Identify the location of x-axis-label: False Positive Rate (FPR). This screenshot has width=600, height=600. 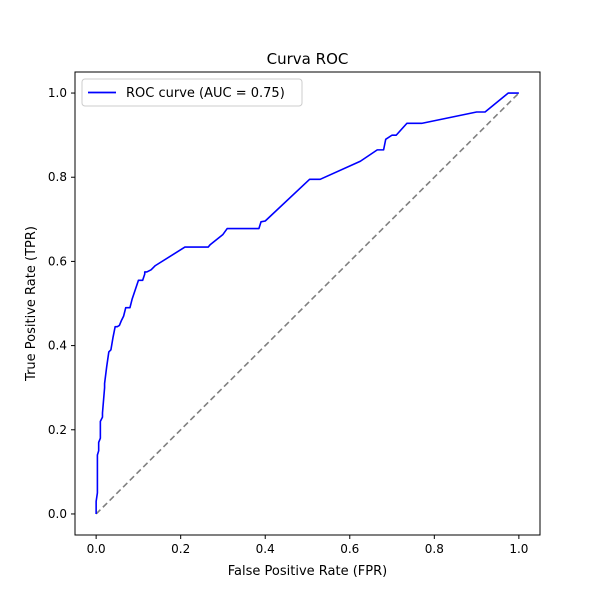
(307, 571).